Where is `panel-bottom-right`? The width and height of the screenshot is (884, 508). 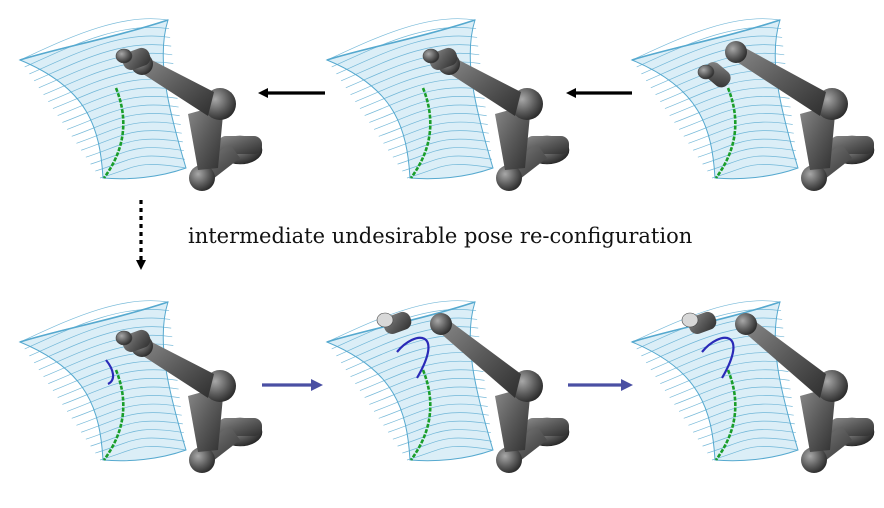
panel-bottom-right is located at coordinates (752, 386).